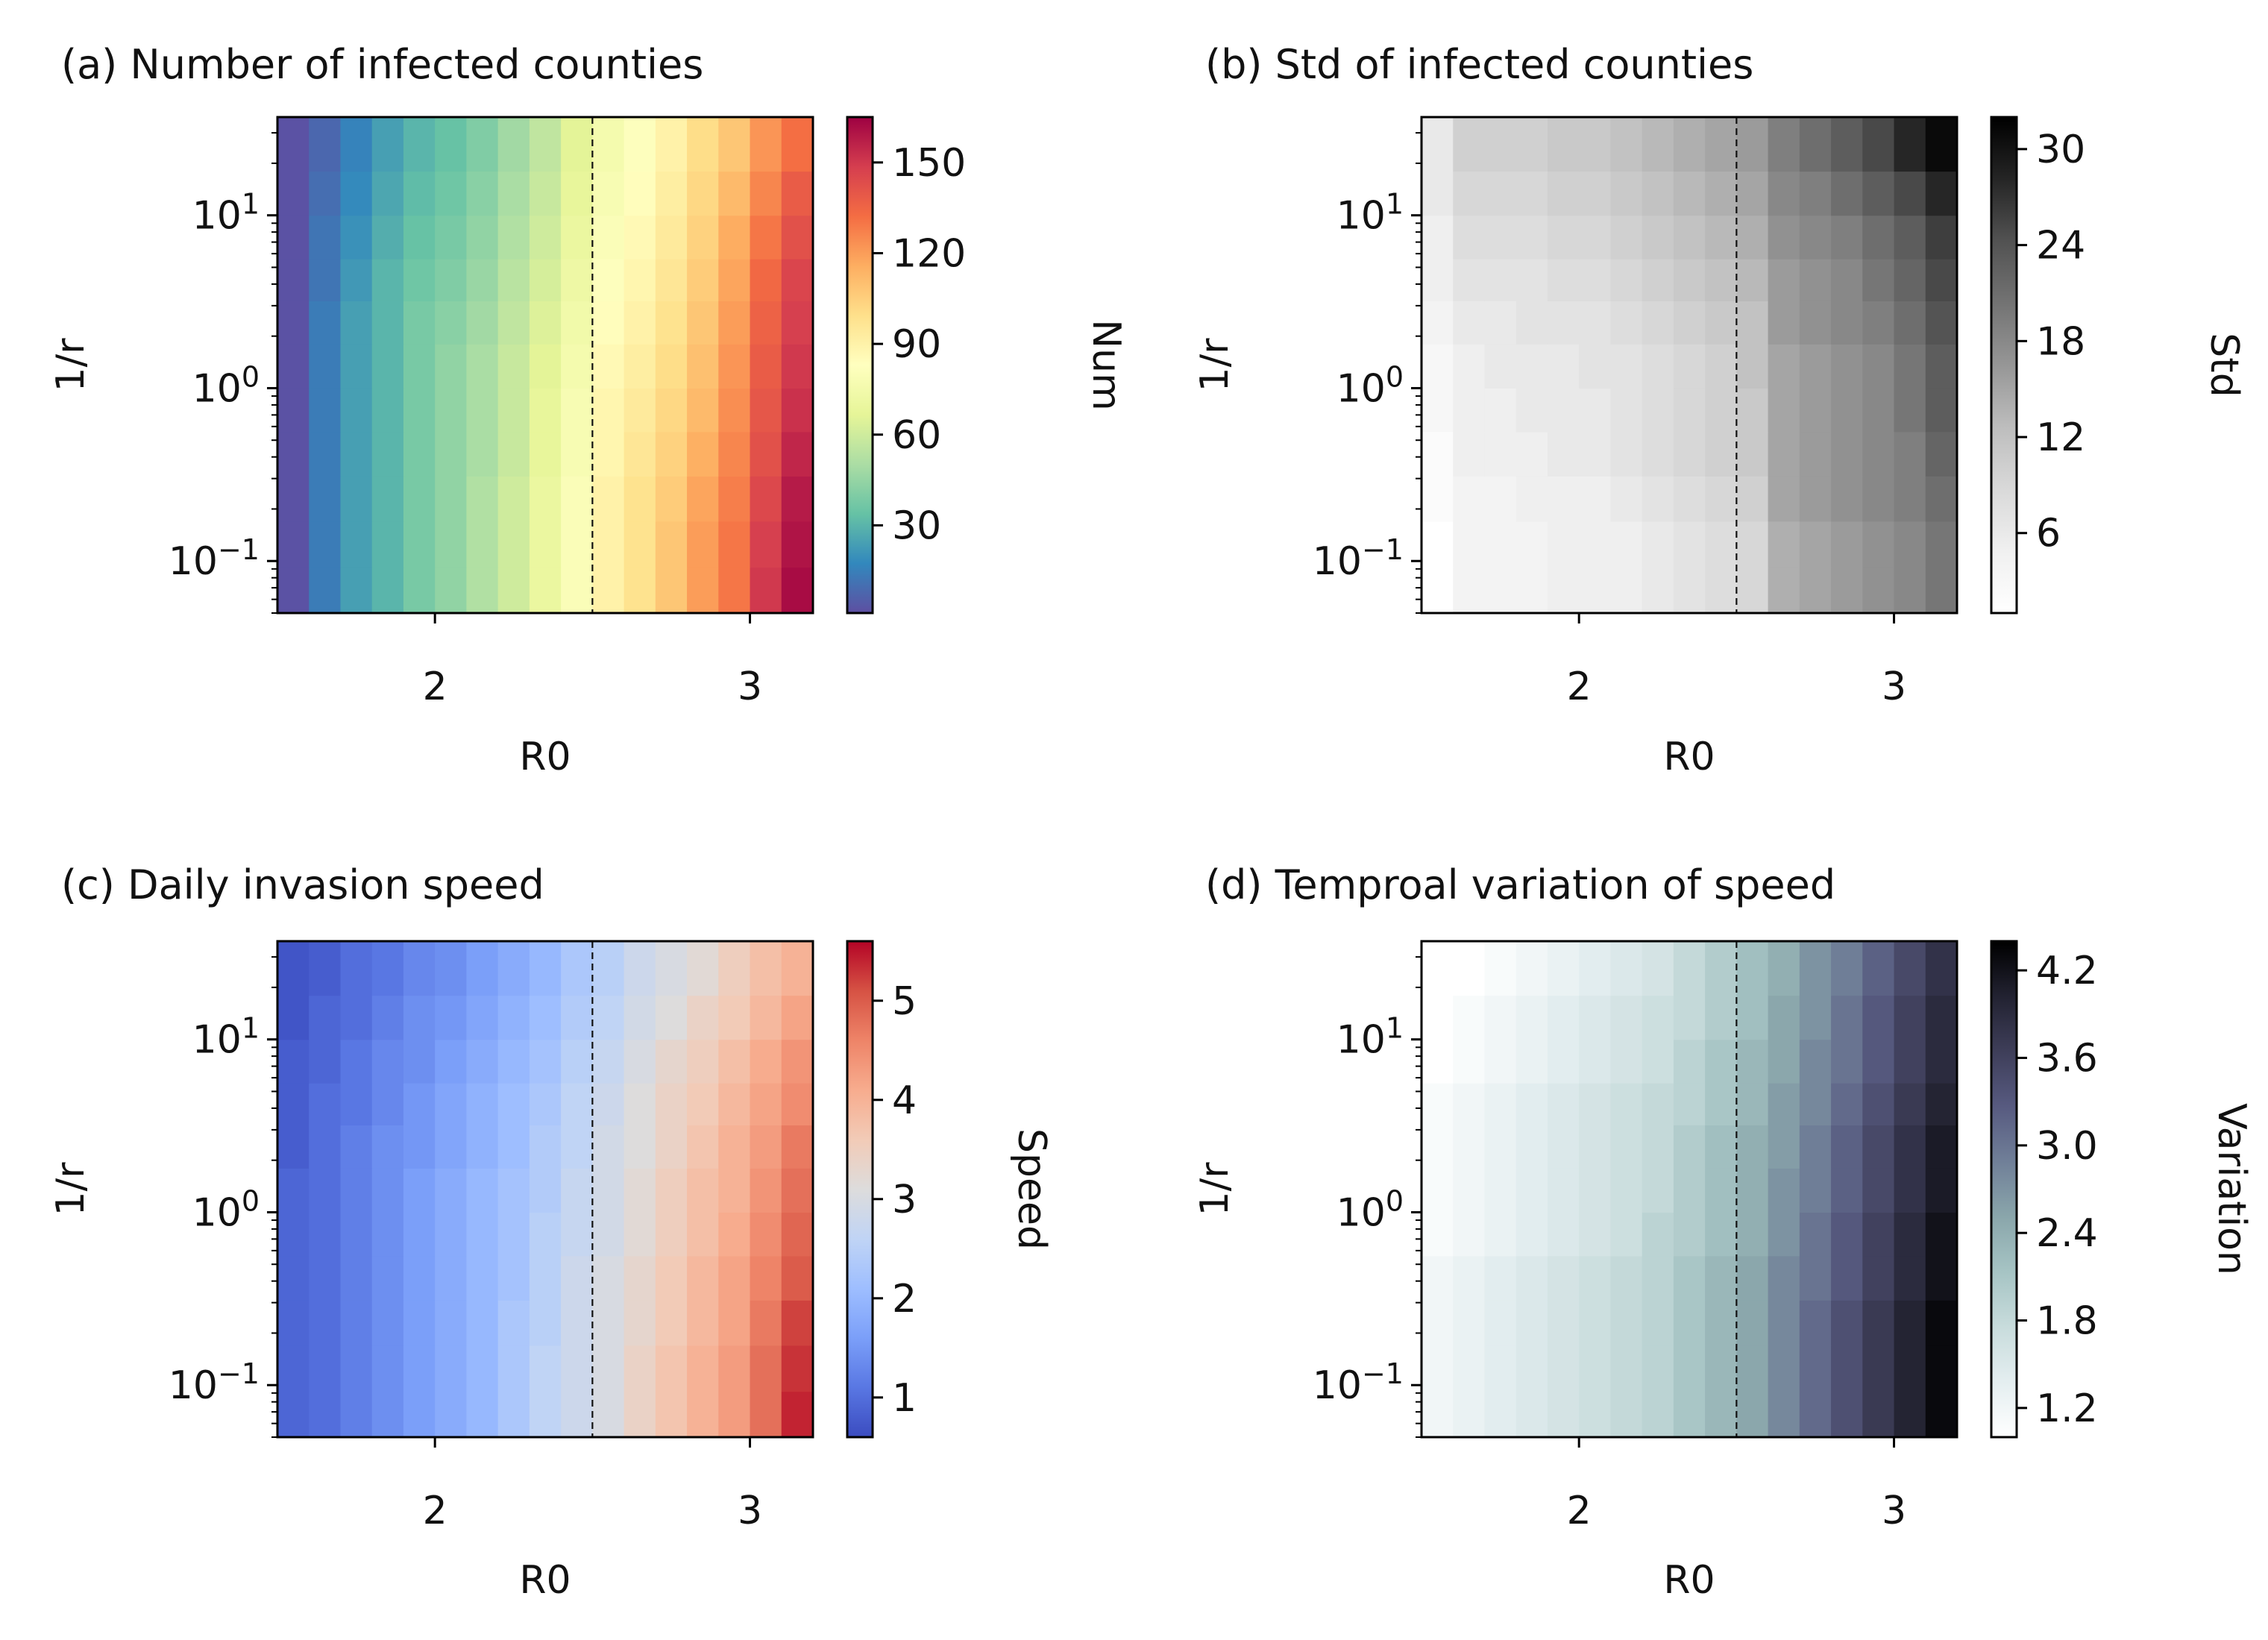 Image resolution: width=2268 pixels, height=1640 pixels. What do you see at coordinates (70, 365) in the screenshot?
I see `y-axis-label: 1/r` at bounding box center [70, 365].